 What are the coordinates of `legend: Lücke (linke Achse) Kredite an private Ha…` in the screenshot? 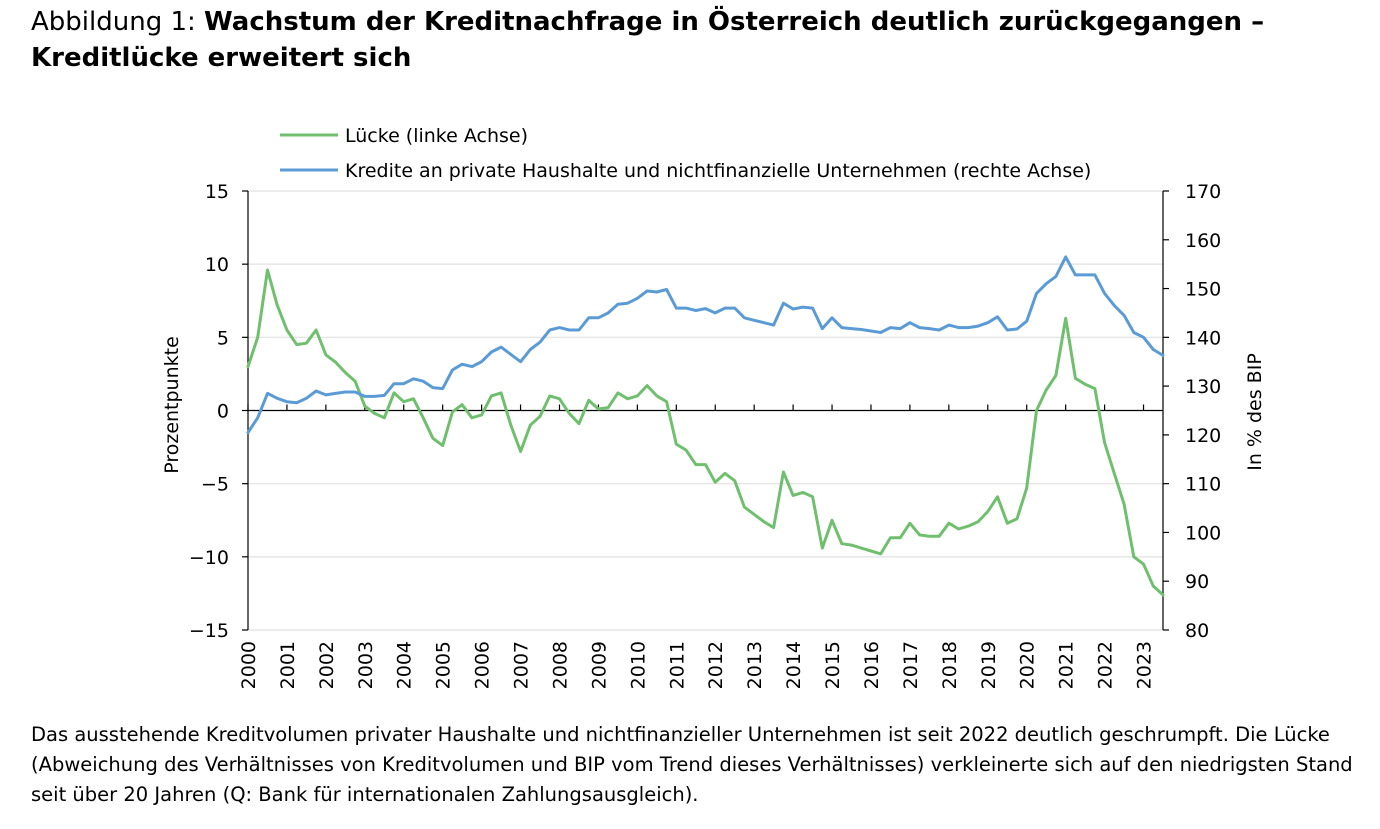 It's located at (685, 153).